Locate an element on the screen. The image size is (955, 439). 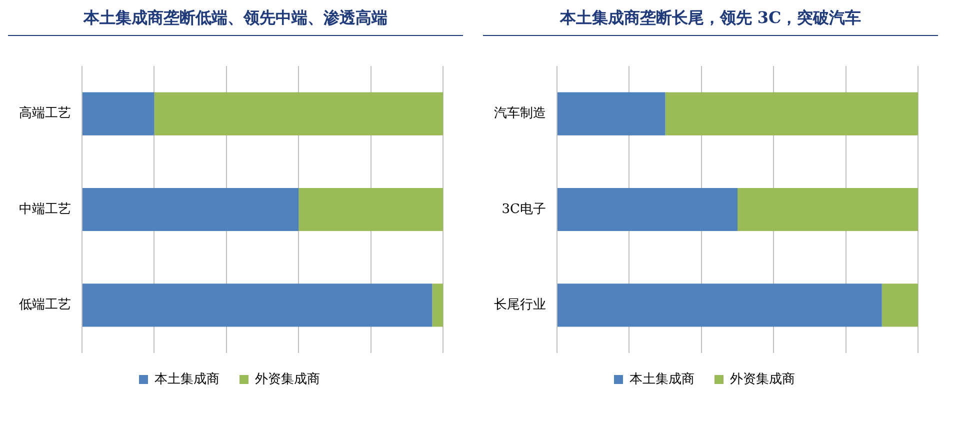
chart-title: 本土集成商垄断低端、领先中端、渗透高端 is located at coordinates (235, 20).